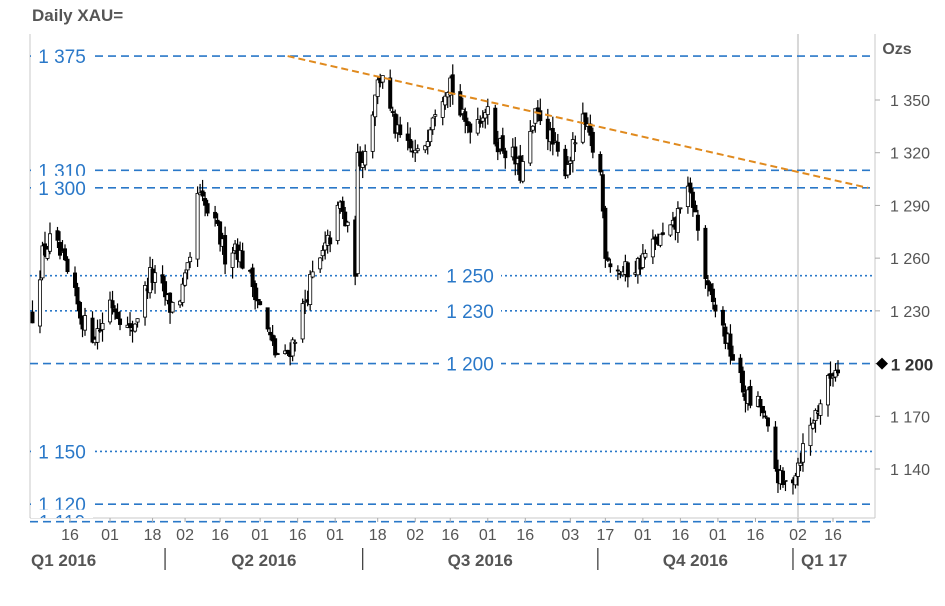  Describe the element at coordinates (62, 452) in the screenshot. I see `level-label: 1 150` at that location.